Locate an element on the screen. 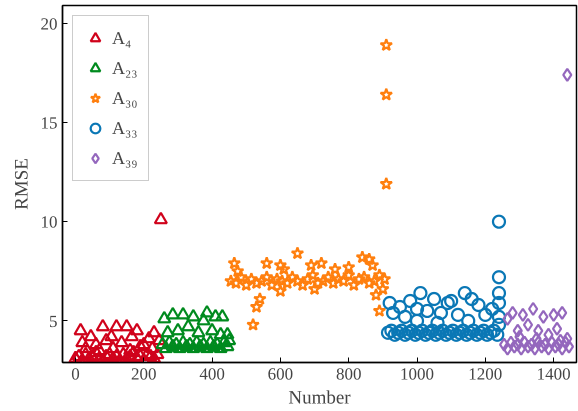 The image size is (578, 411). x-tick-label: 200 is located at coordinates (144, 374).